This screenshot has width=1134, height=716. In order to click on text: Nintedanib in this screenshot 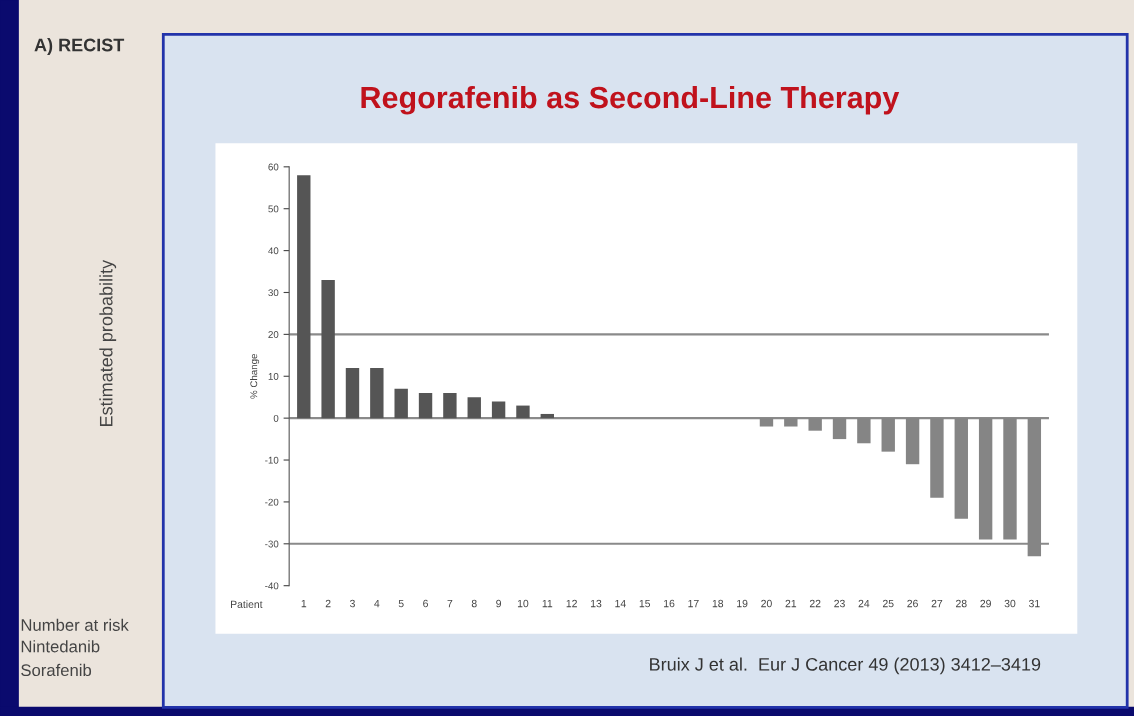, I will do `click(60, 646)`.